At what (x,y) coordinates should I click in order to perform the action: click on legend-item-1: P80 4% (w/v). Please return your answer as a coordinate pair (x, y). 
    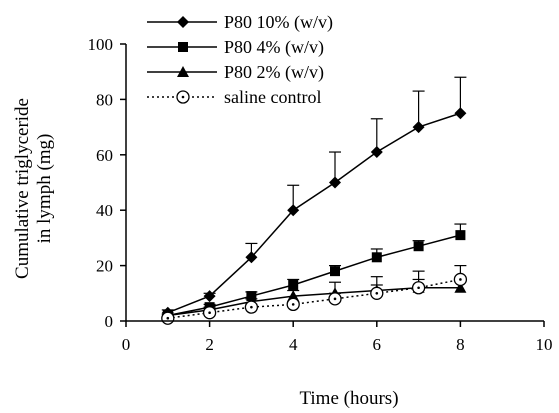
    Looking at the image, I should click on (235, 47).